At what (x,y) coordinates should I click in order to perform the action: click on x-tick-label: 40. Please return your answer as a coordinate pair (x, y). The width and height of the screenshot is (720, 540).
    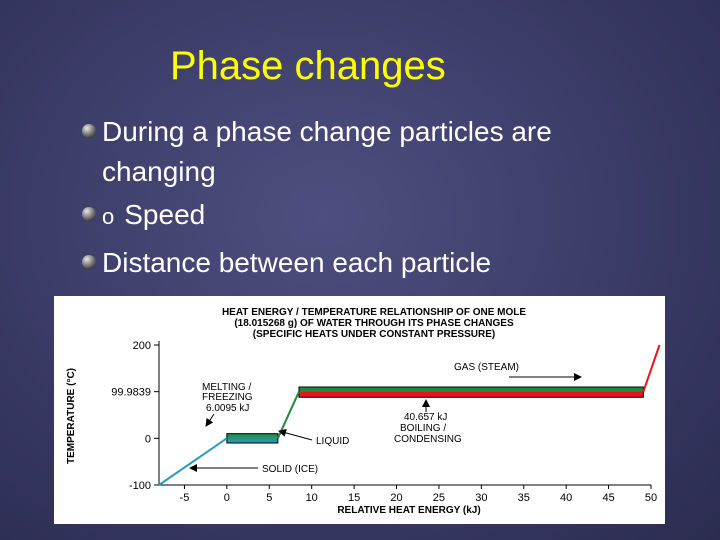
    Looking at the image, I should click on (566, 498).